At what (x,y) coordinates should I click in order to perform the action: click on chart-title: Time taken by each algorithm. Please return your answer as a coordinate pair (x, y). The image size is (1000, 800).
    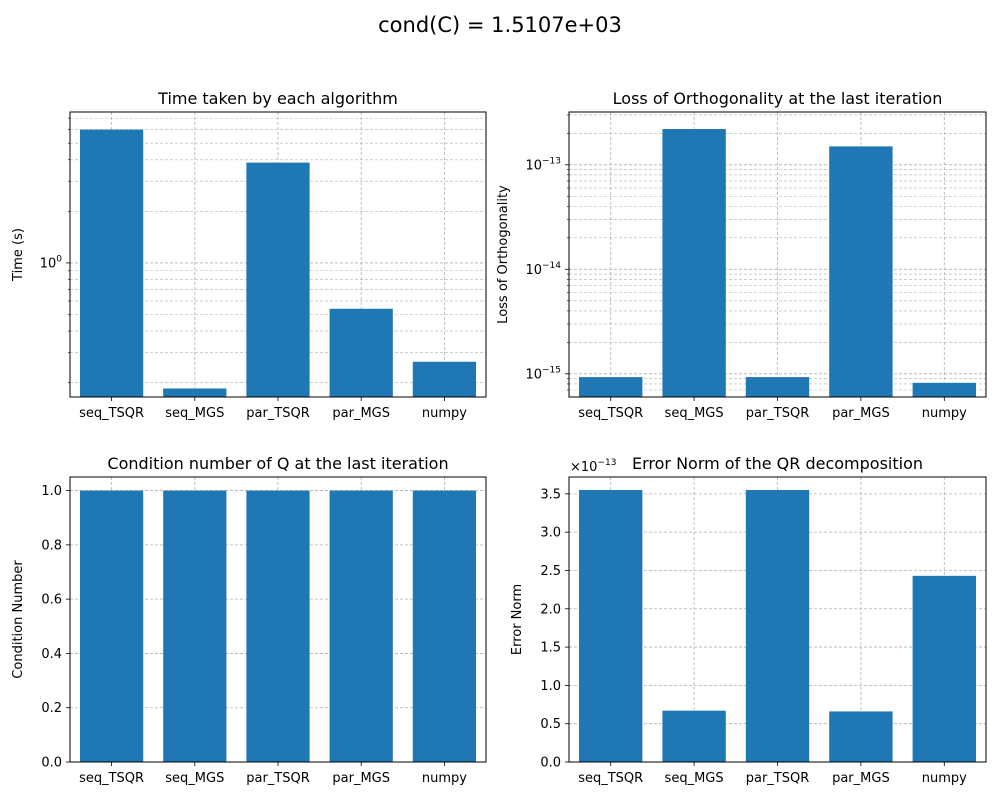
    Looking at the image, I should click on (277, 98).